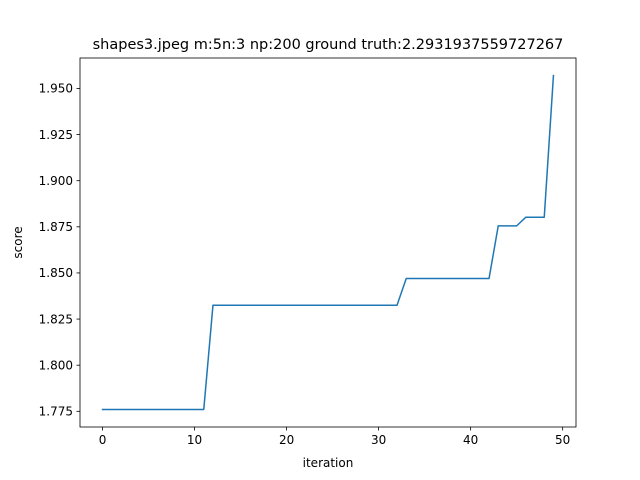 The height and width of the screenshot is (480, 640). Describe the element at coordinates (56, 227) in the screenshot. I see `y-tick-label: 1.875` at that location.